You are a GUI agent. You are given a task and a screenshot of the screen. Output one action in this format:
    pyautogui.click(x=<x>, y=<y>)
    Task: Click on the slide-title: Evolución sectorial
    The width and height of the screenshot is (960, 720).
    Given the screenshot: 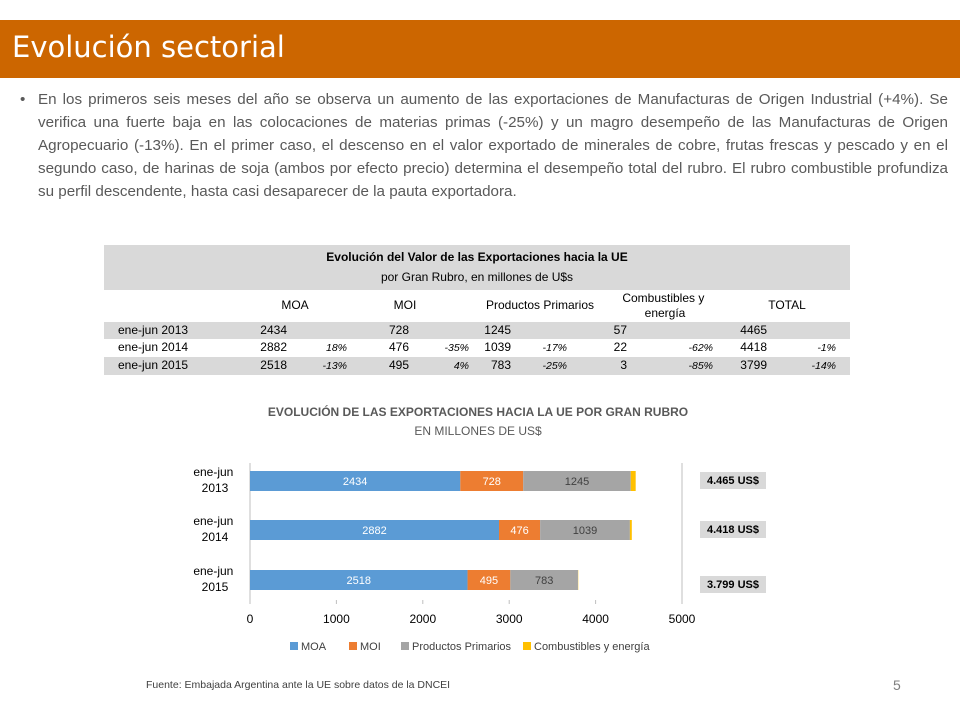 What is the action you would take?
    pyautogui.click(x=148, y=47)
    